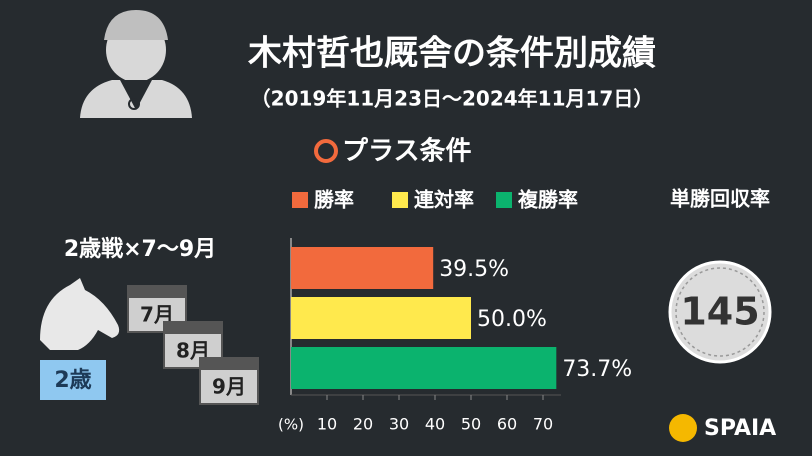 Image resolution: width=812 pixels, height=456 pixels. Describe the element at coordinates (548, 200) in the screenshot. I see `legend-label: 複勝率` at that location.